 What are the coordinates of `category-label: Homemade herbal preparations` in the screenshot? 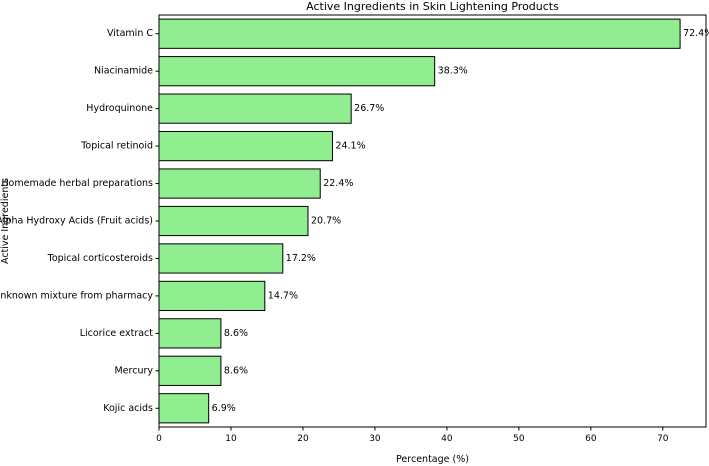 It's located at (77, 183).